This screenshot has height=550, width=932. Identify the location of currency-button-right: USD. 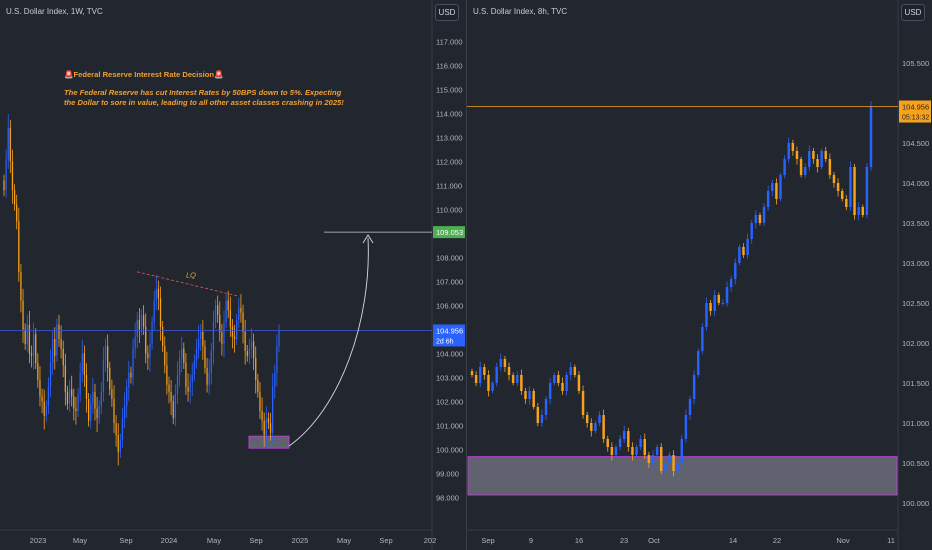
(913, 12).